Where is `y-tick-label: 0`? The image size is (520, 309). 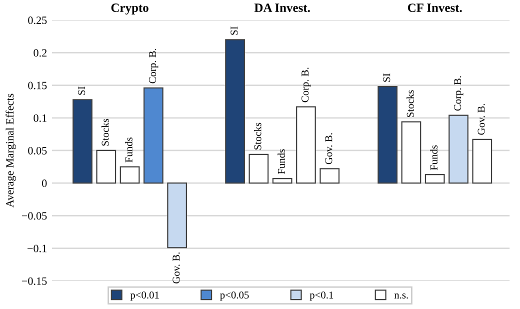
y-tick-label: 0 is located at coordinates (44, 184).